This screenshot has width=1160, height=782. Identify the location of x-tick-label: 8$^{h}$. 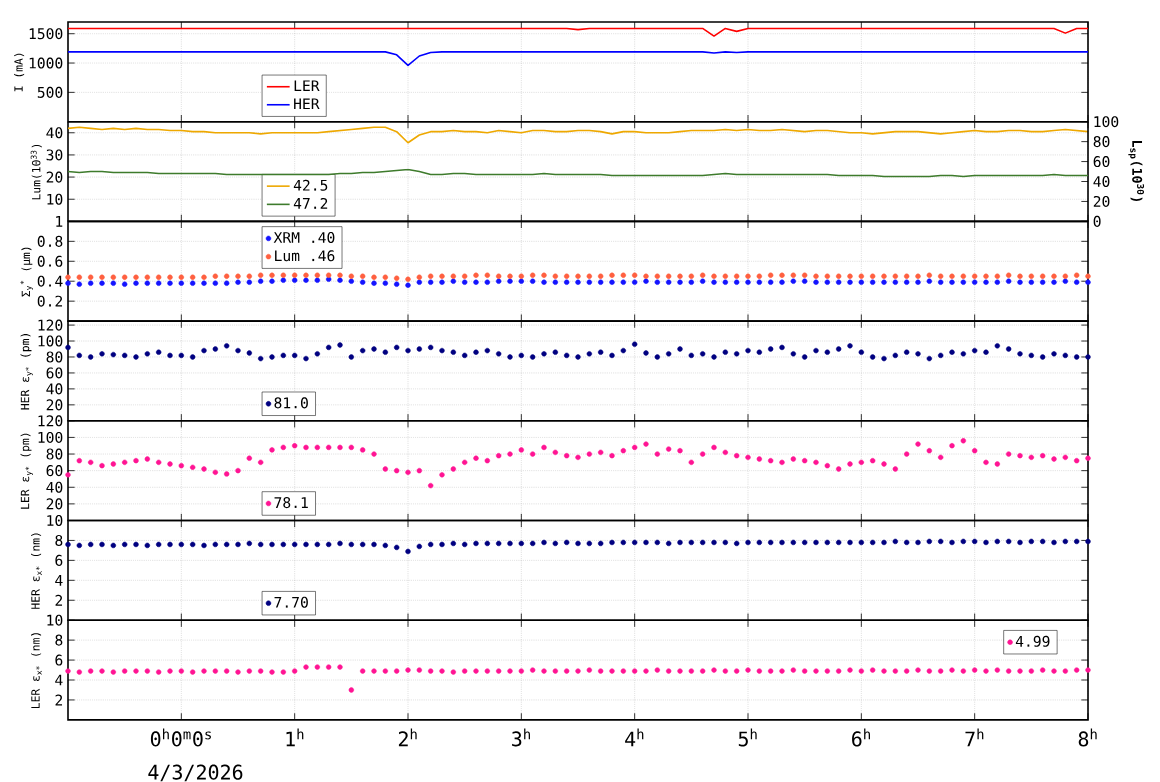
(1087, 737).